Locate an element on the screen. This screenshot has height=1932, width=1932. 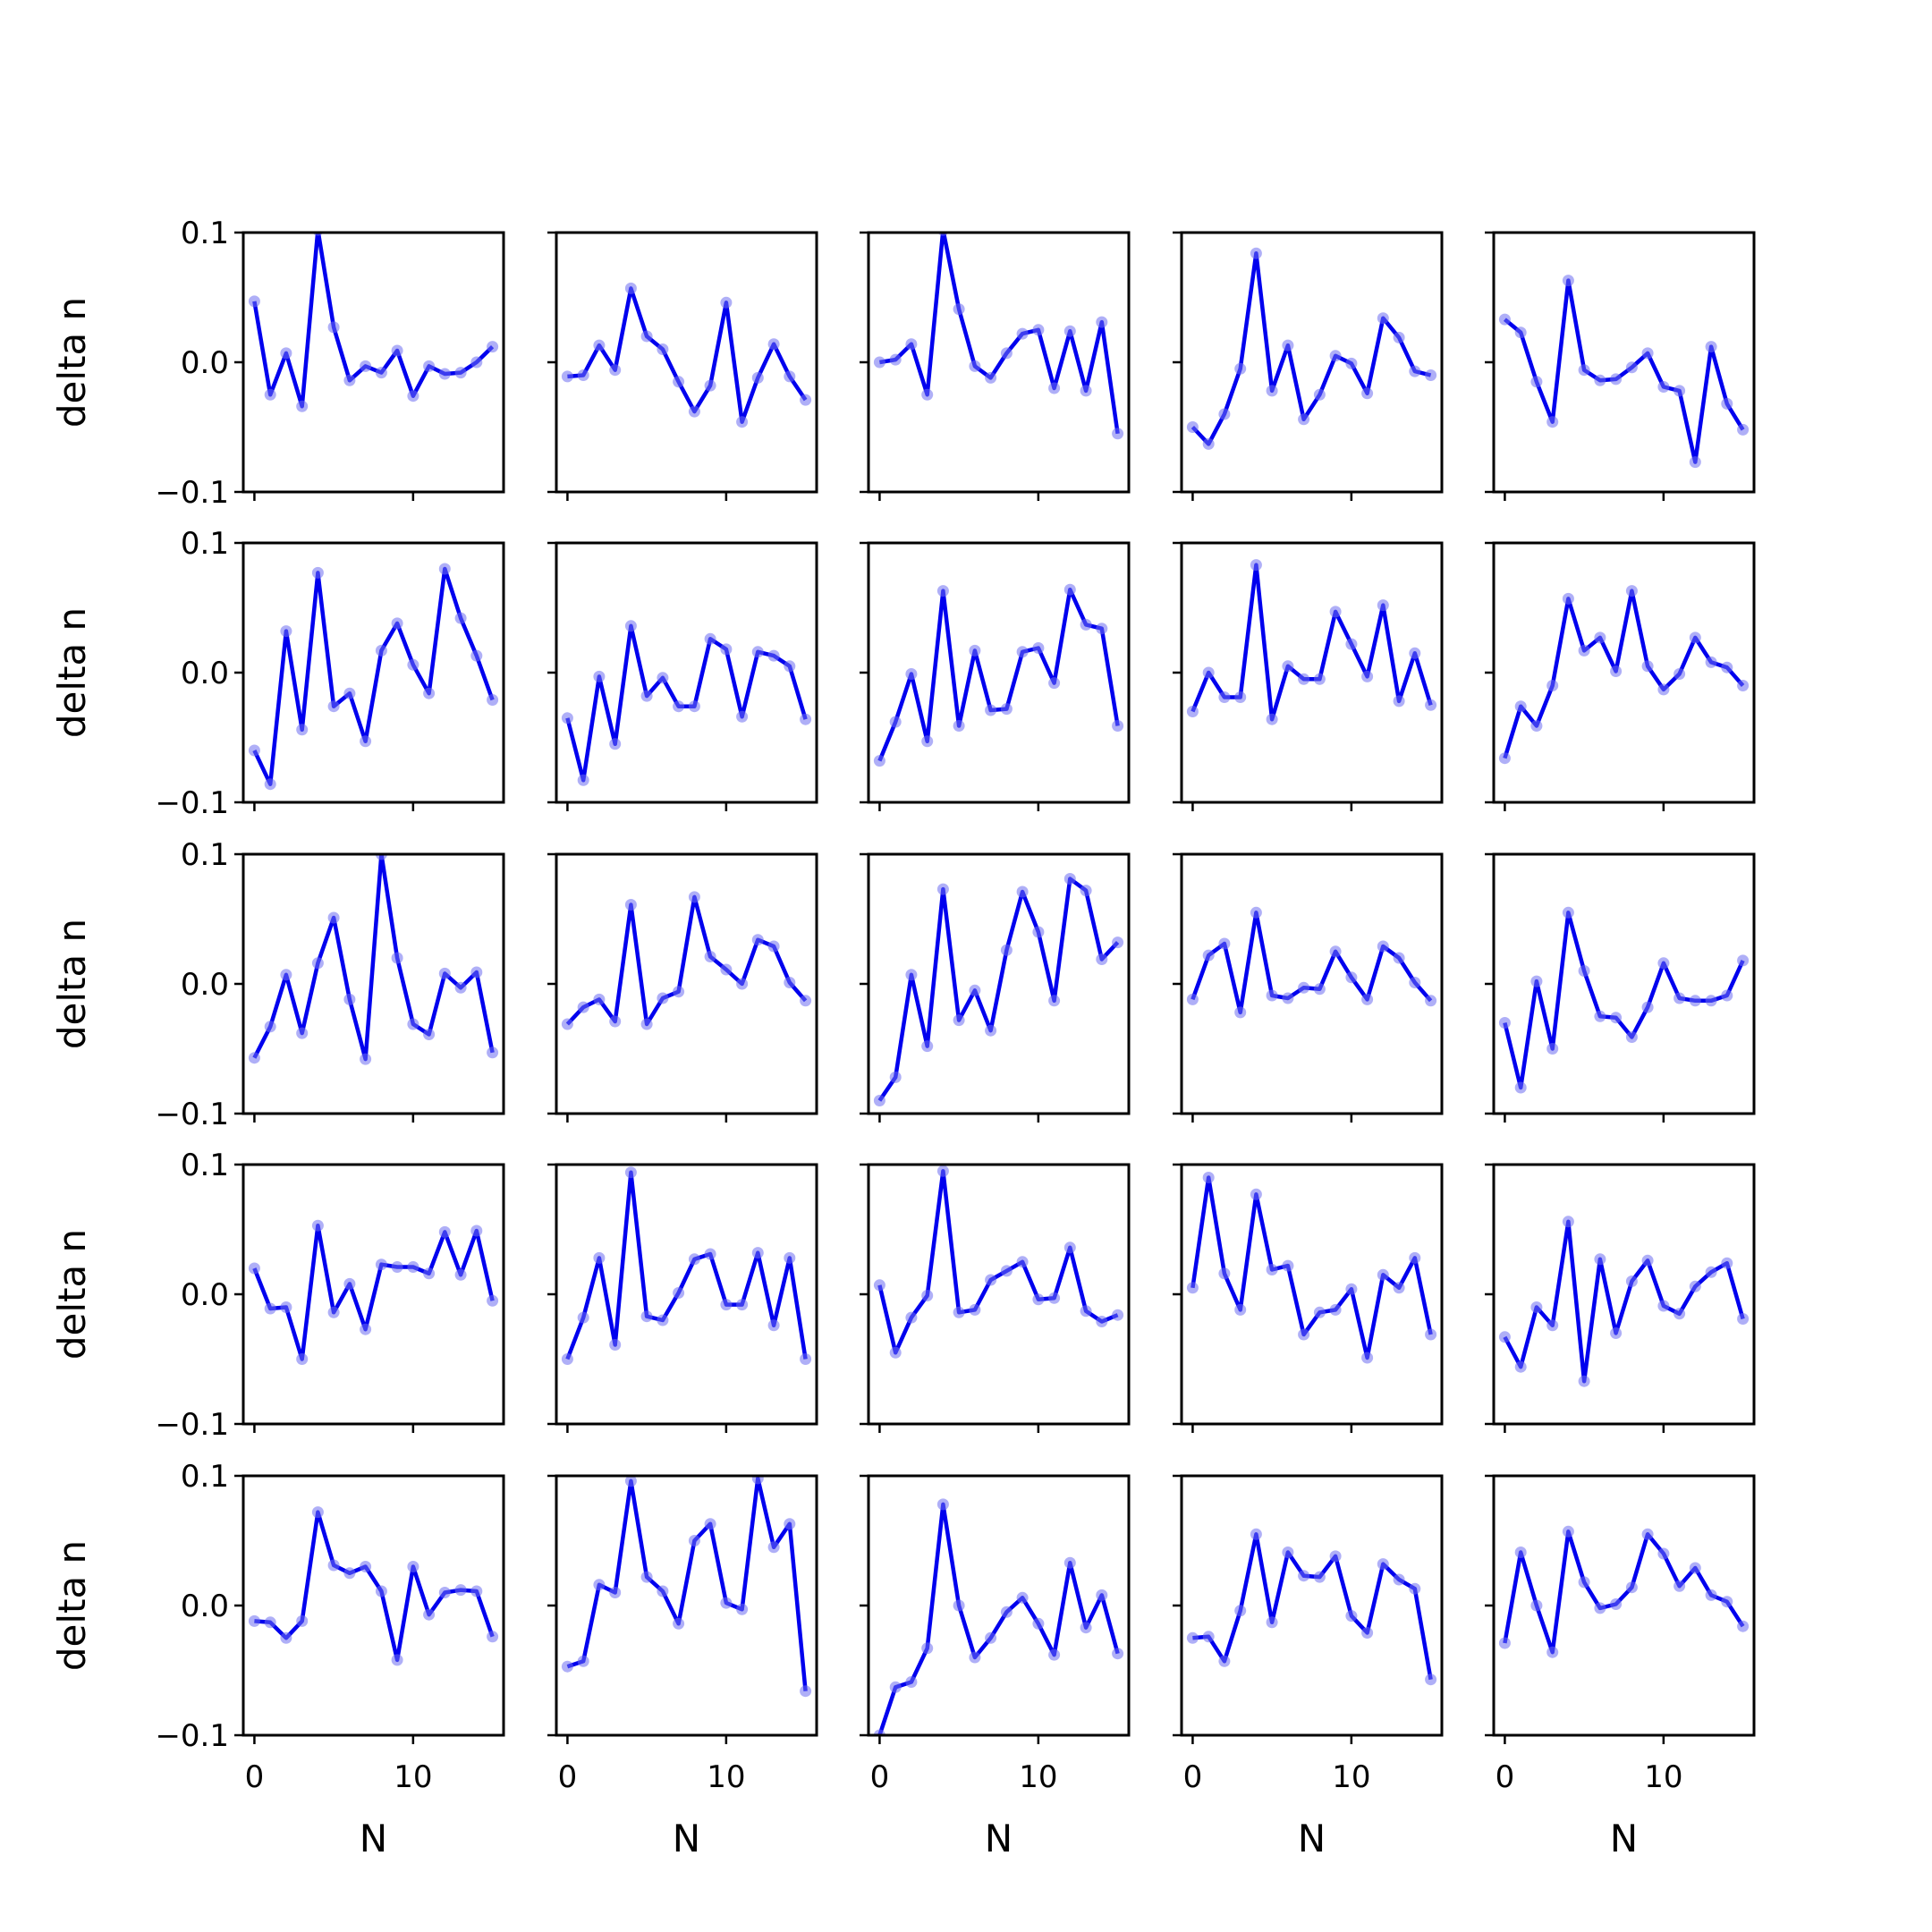
x-axis-label: N is located at coordinates (1624, 1838).